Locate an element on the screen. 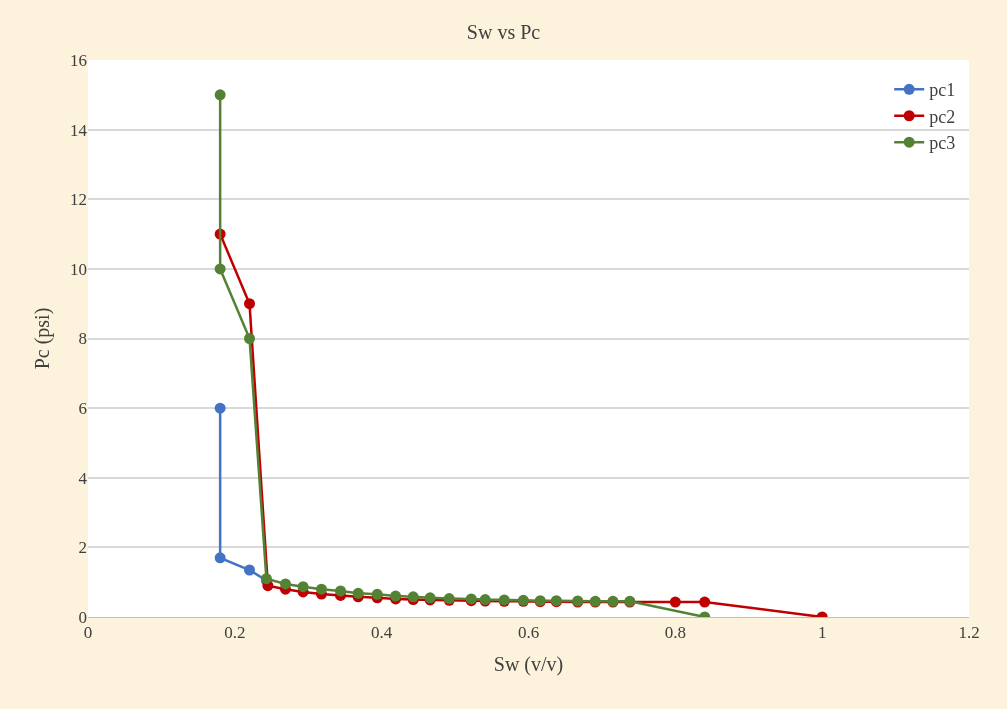  y-tick-label: 14 is located at coordinates (79, 130).